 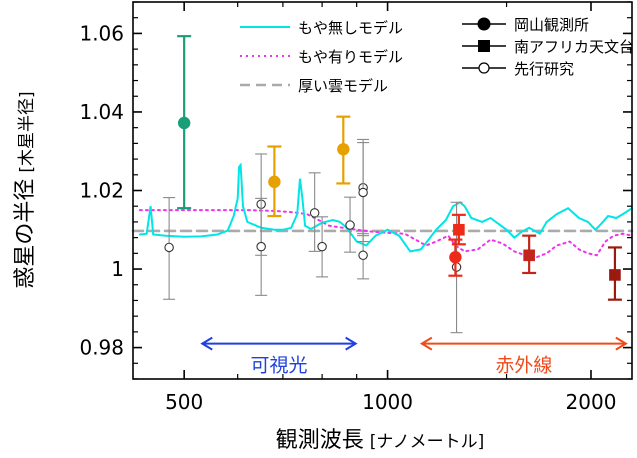 I want to click on wavelength-bands-layer: 可視光 赤外線, so click(x=414, y=356).